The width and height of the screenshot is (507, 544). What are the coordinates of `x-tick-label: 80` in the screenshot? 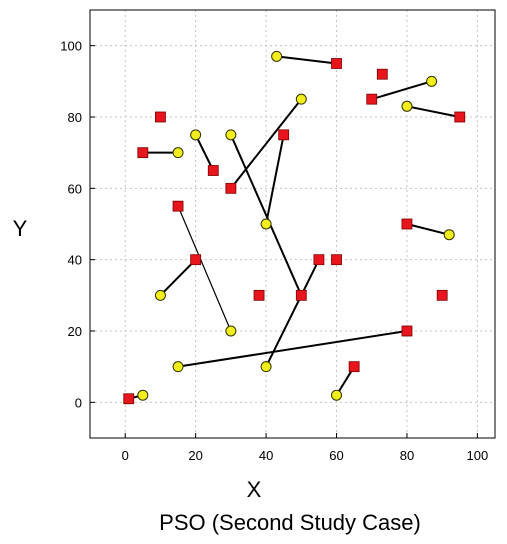 It's located at (407, 455).